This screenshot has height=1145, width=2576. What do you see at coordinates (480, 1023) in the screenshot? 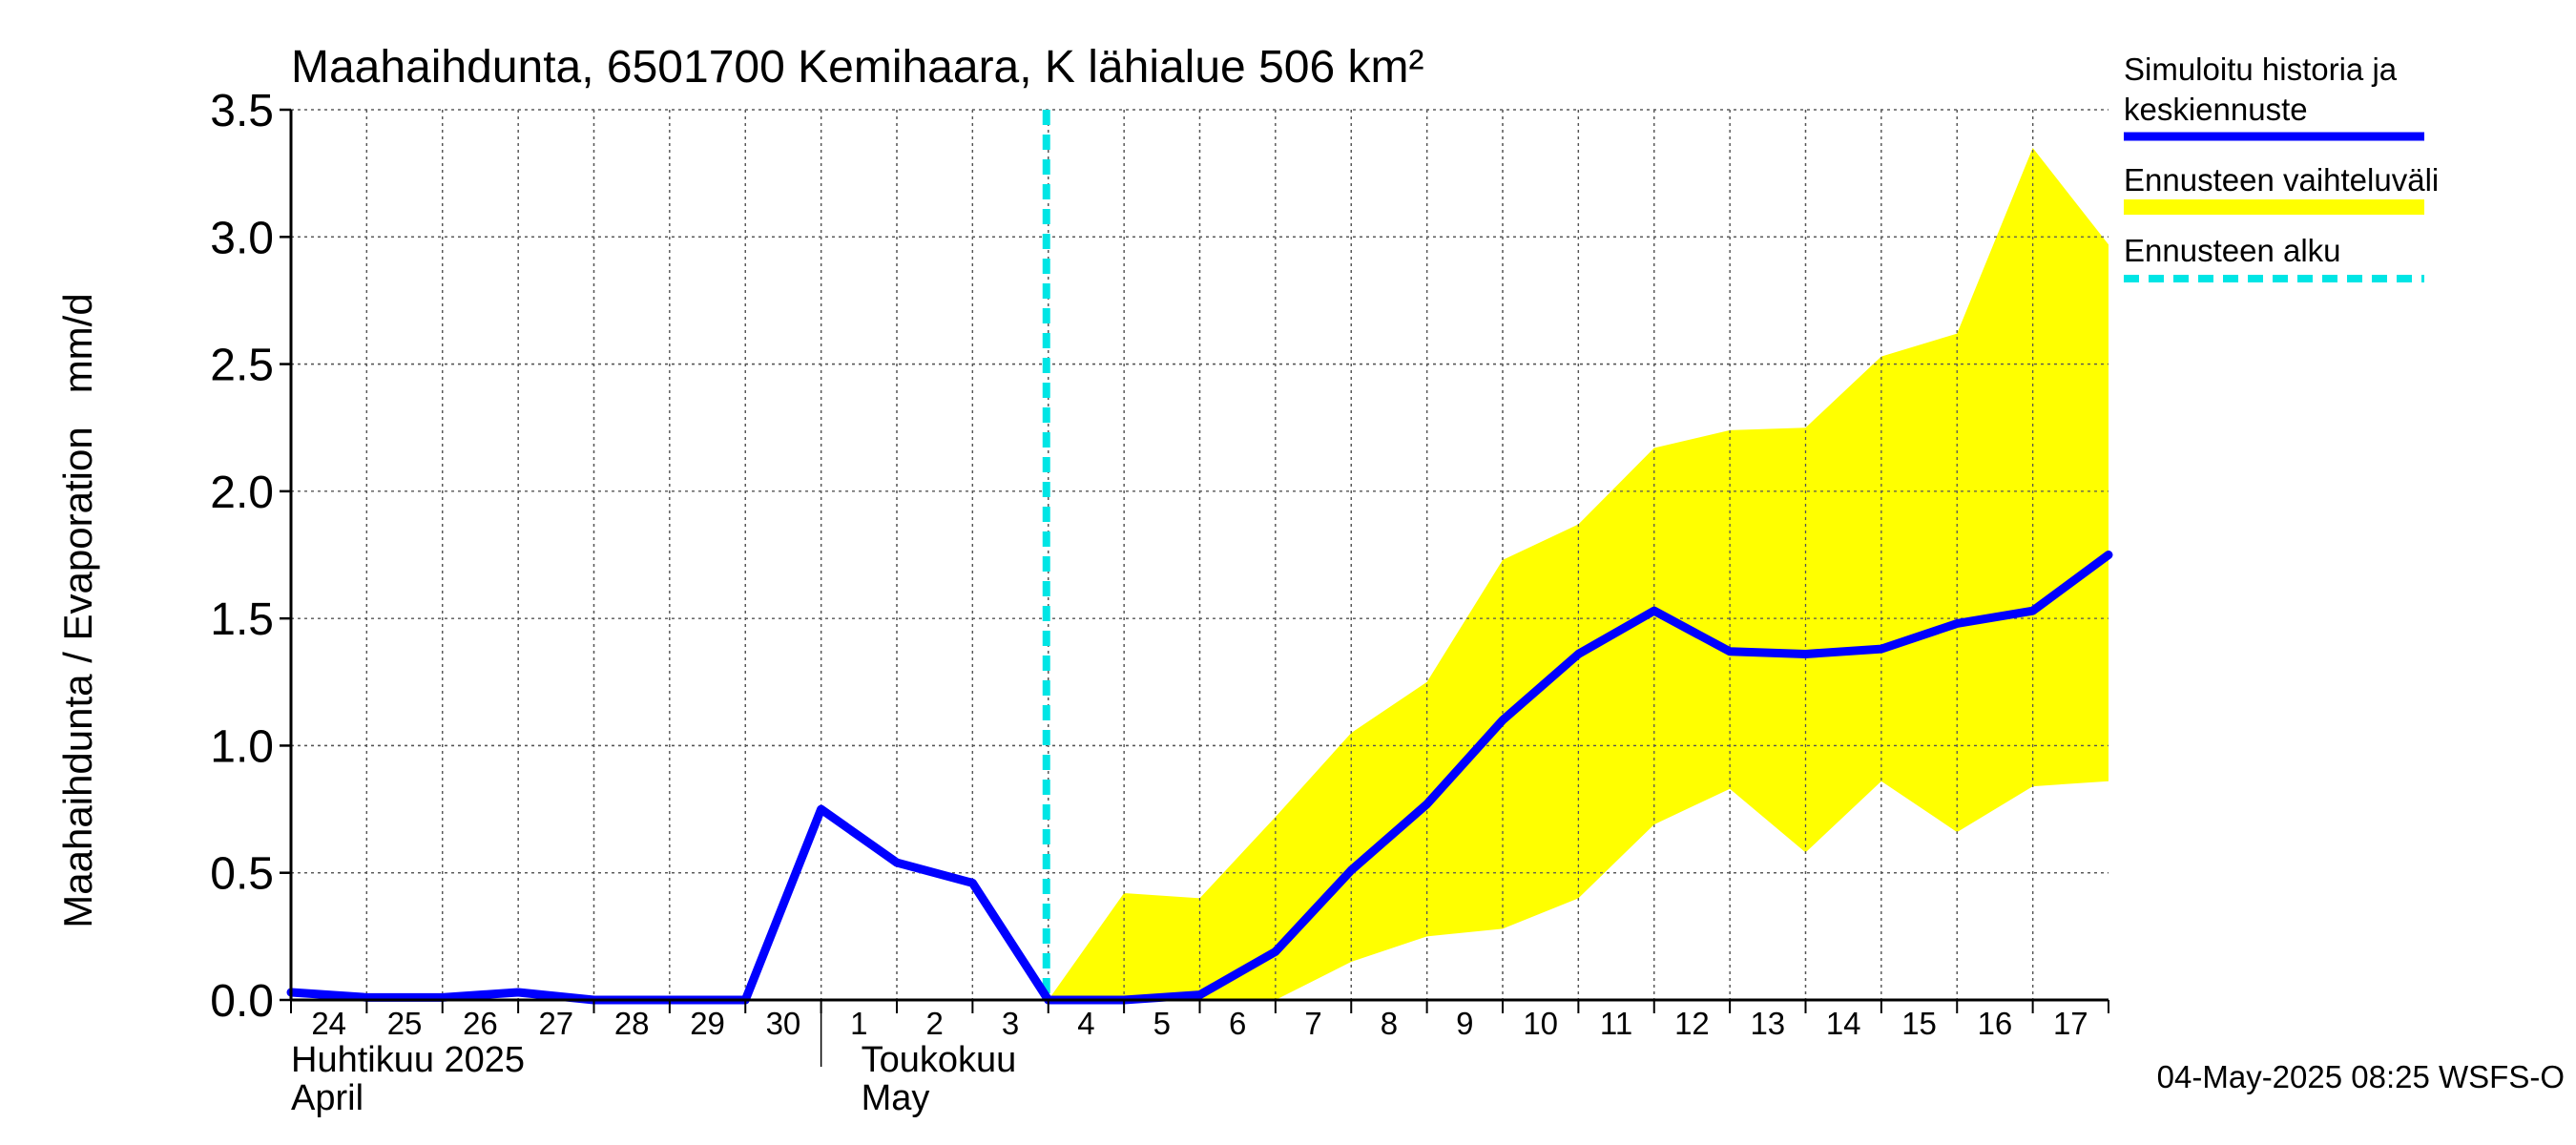
I see `x-tick-label: 26` at bounding box center [480, 1023].